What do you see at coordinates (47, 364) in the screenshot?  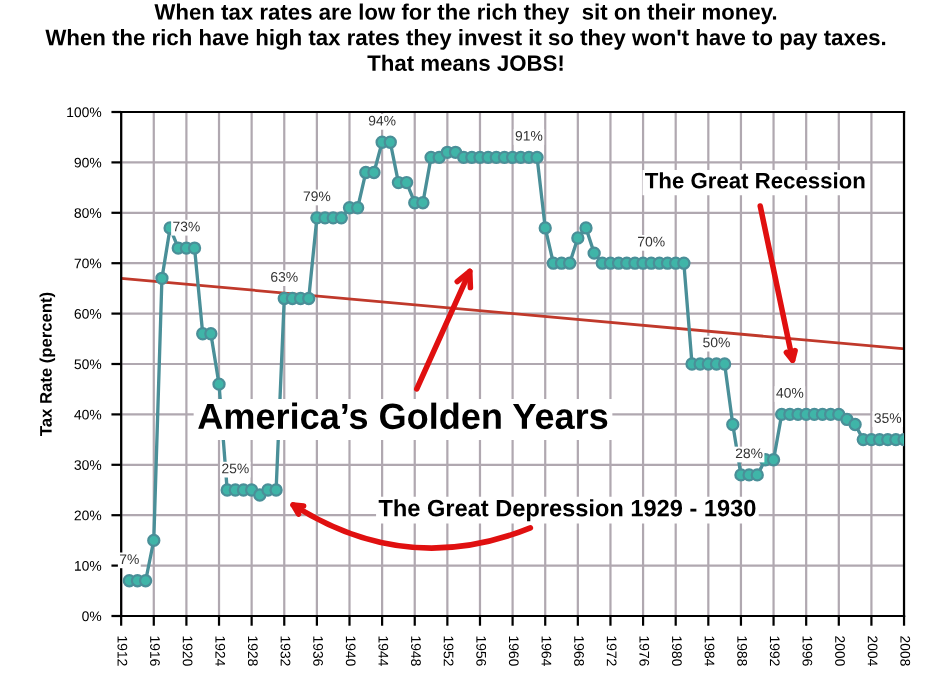 I see `y-axis-title: Tax Rate (percent)` at bounding box center [47, 364].